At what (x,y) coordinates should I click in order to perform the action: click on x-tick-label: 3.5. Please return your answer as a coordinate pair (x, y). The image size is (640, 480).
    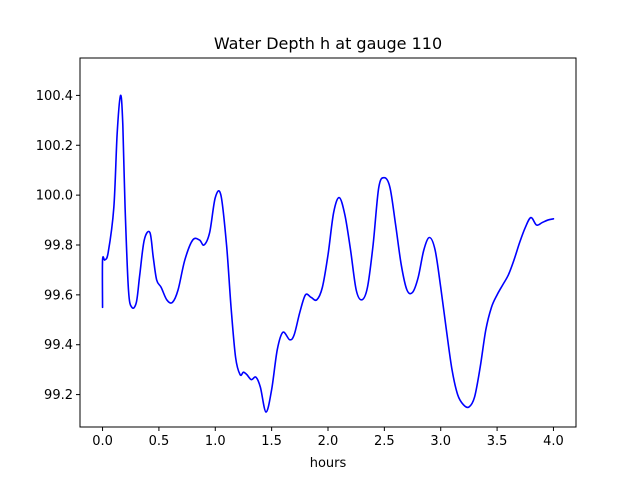
    Looking at the image, I should click on (497, 441).